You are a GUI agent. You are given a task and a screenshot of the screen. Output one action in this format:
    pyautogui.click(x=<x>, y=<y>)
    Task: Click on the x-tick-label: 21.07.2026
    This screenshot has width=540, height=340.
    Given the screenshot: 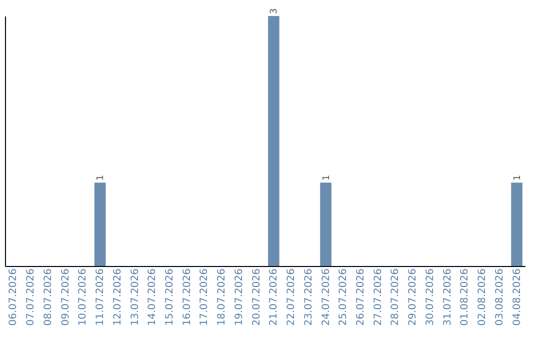 What is the action you would take?
    pyautogui.click(x=274, y=297)
    